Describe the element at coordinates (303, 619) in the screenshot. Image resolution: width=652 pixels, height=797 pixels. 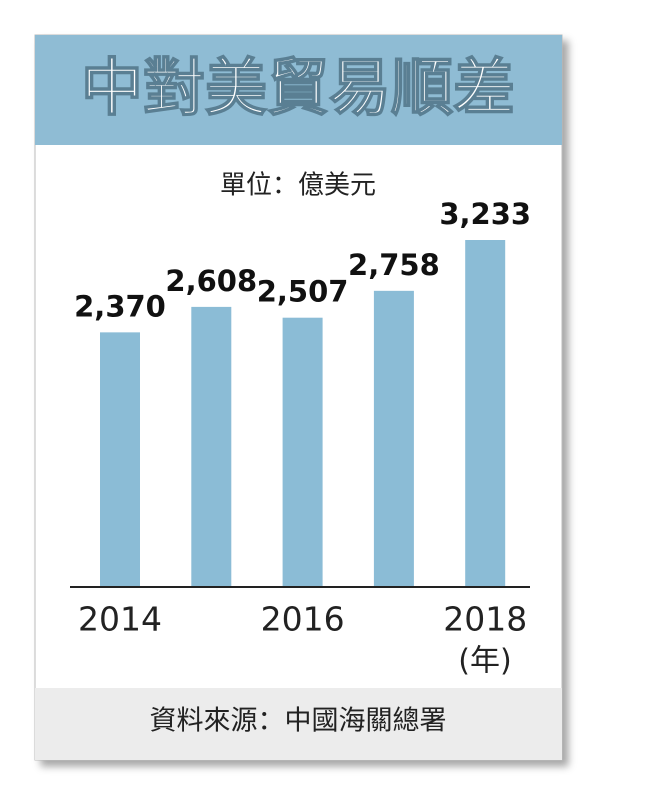
I see `x-tick-label: 2016` at that location.